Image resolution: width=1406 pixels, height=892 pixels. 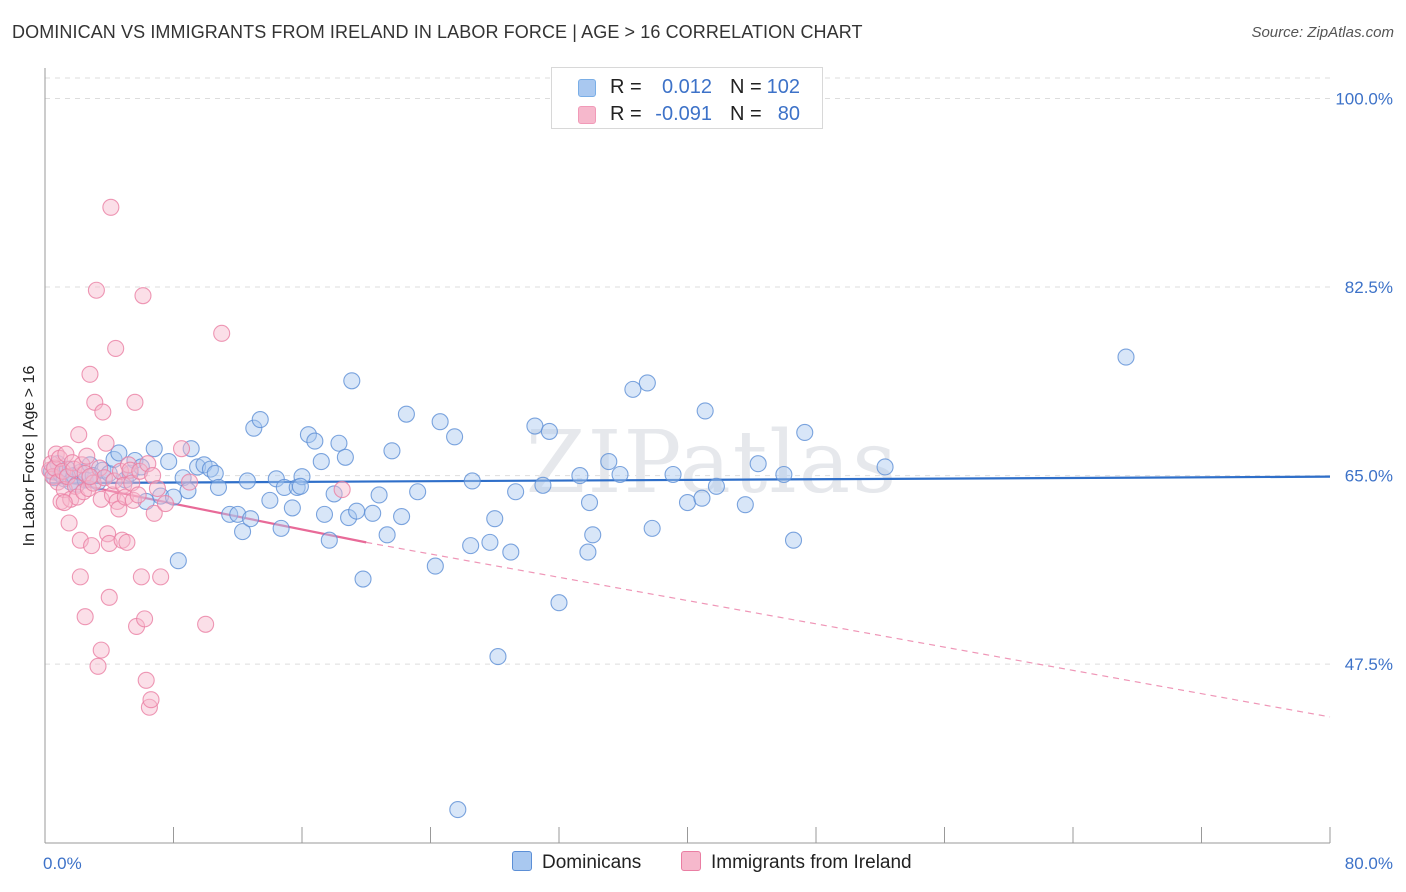 What do you see at coordinates (626, 114) in the screenshot?
I see `r-label: R =` at bounding box center [626, 114].